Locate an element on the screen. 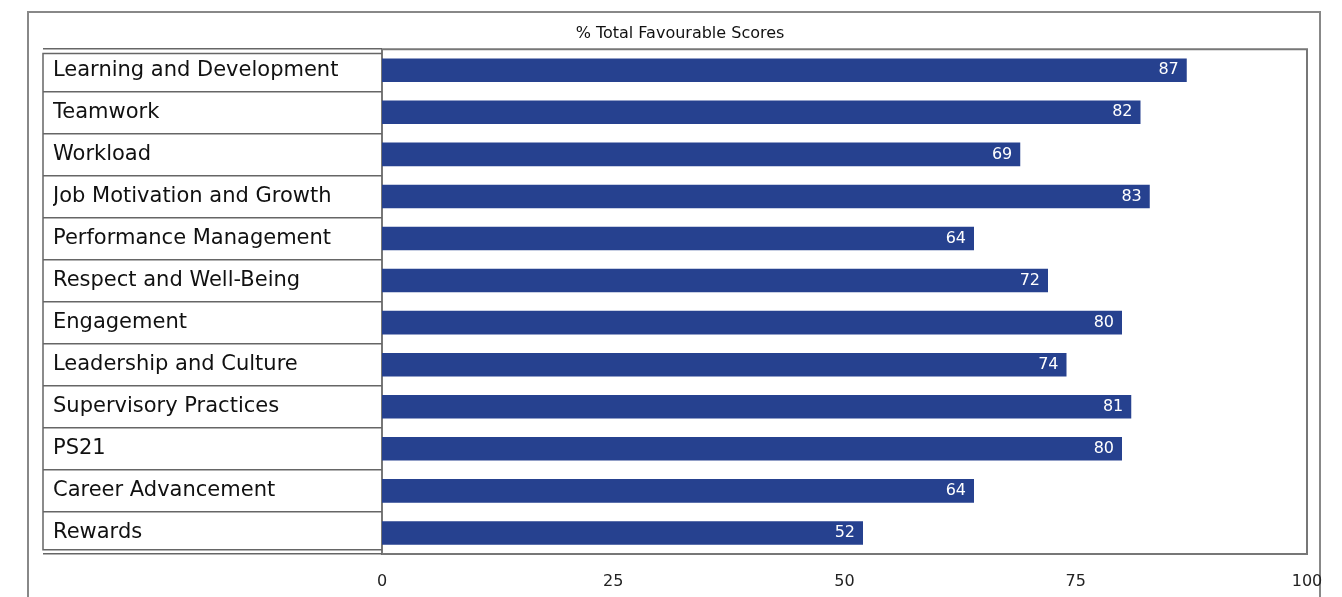 Image resolution: width=1342 pixels, height=597 pixels. data-label: 52 is located at coordinates (844, 532).